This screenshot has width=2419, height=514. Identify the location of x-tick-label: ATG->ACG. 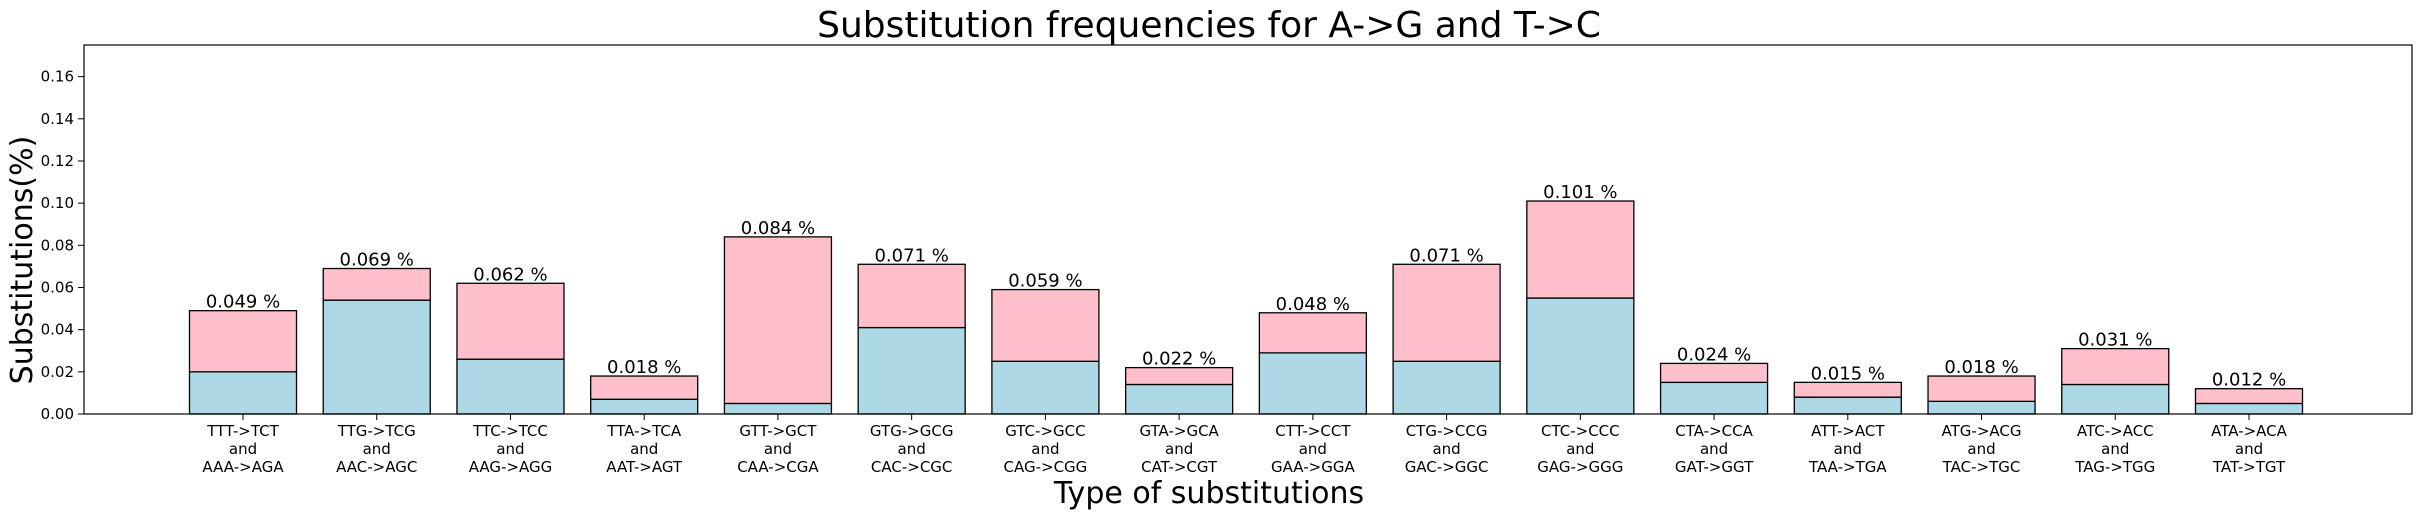
(1982, 431).